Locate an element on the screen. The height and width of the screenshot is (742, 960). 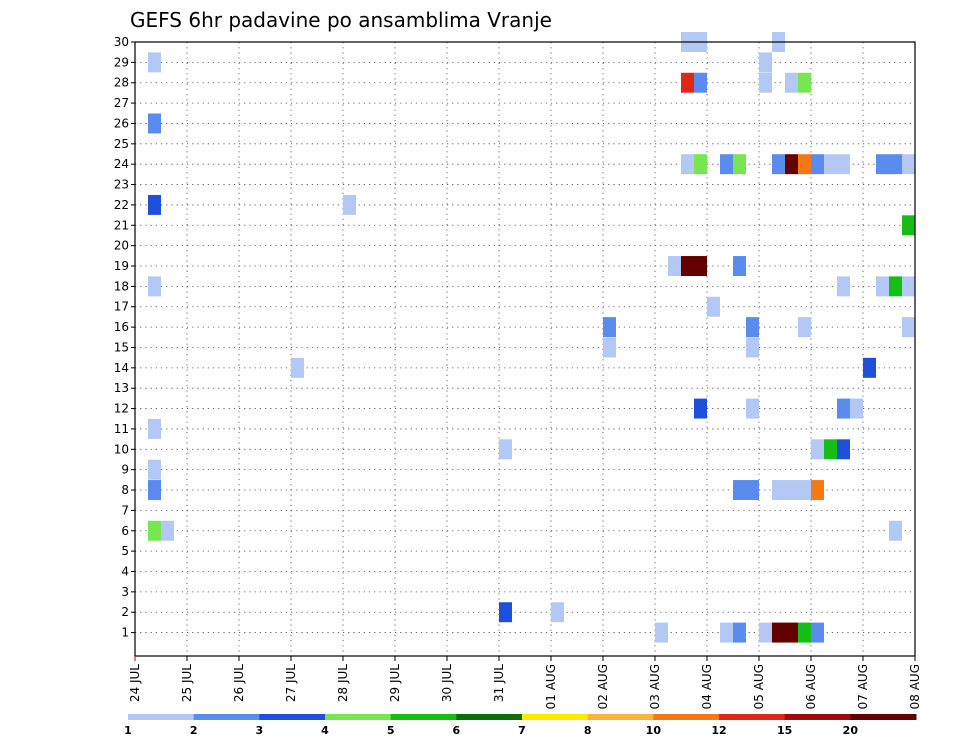
x-tick-label: 02 AUG is located at coordinates (603, 686).